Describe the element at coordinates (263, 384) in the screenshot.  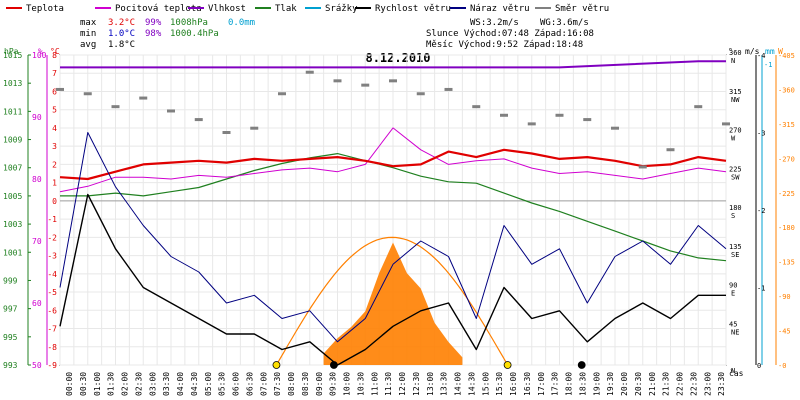
I see `x-tick-label: 07:00` at that location.